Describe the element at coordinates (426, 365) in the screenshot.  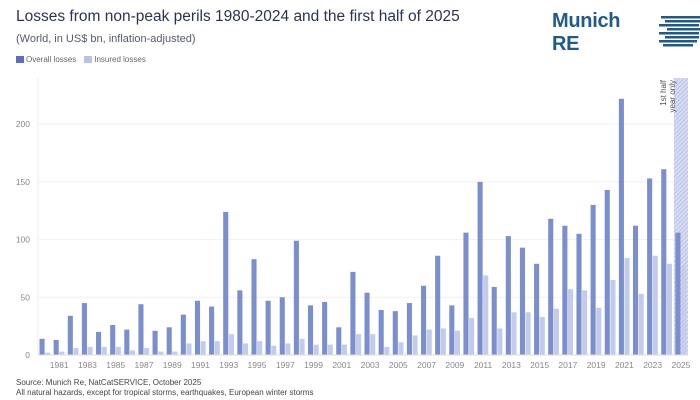
I see `x-tick-label: 2007` at that location.